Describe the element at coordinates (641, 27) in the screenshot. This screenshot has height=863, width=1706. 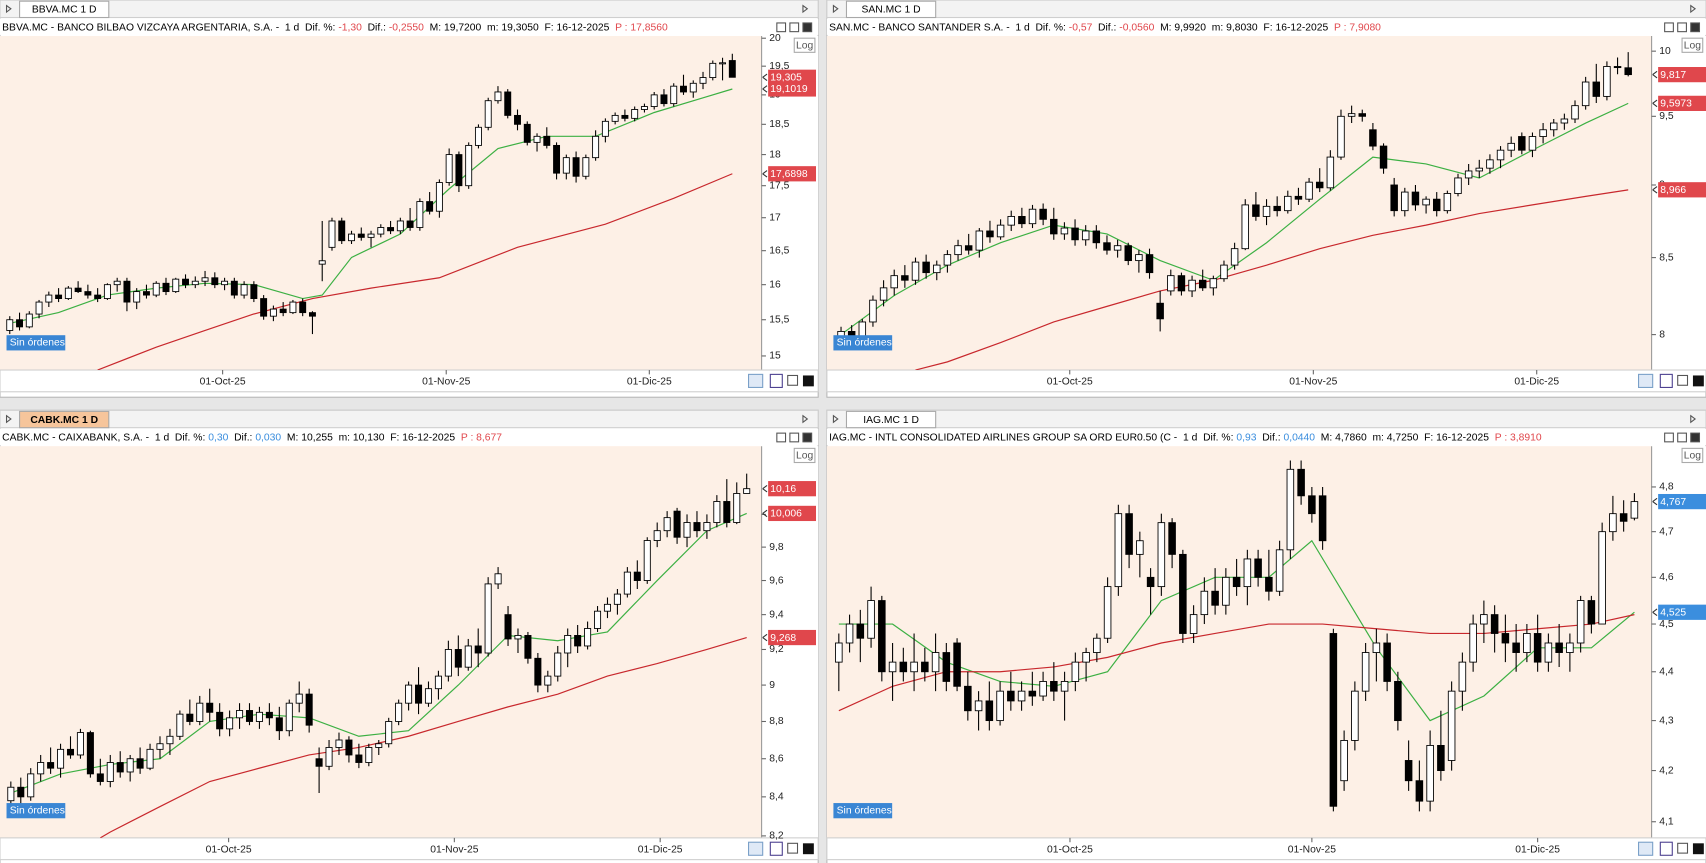
I see `header-segment: P : 17,8560` at that location.